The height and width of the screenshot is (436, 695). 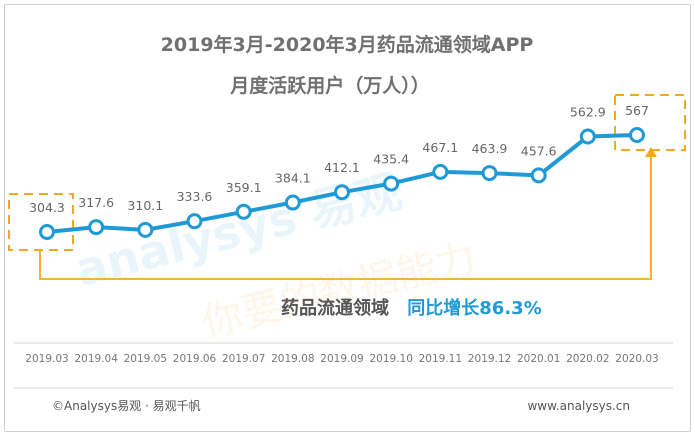 I want to click on growth-arrow-head, so click(x=651, y=152).